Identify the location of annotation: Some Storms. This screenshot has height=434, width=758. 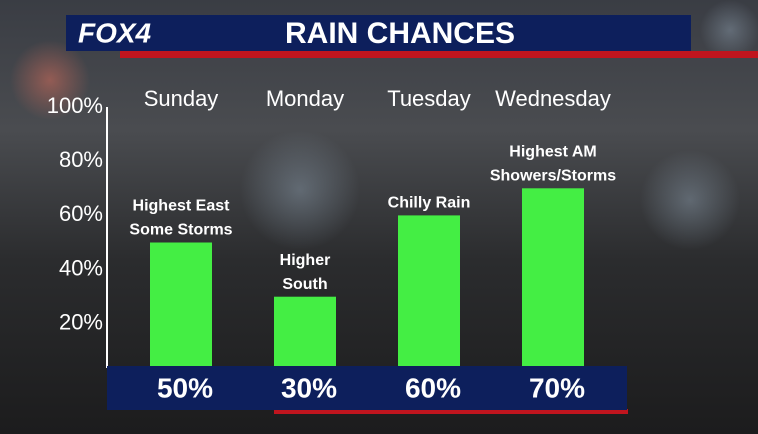
(180, 230).